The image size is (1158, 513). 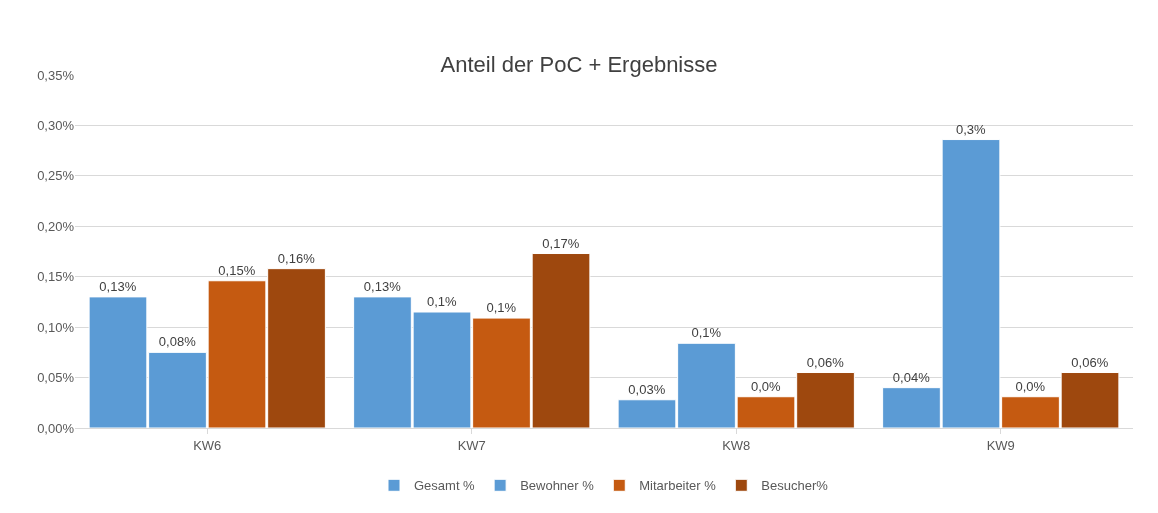 What do you see at coordinates (177, 342) in the screenshot?
I see `data-label: 0,08%` at bounding box center [177, 342].